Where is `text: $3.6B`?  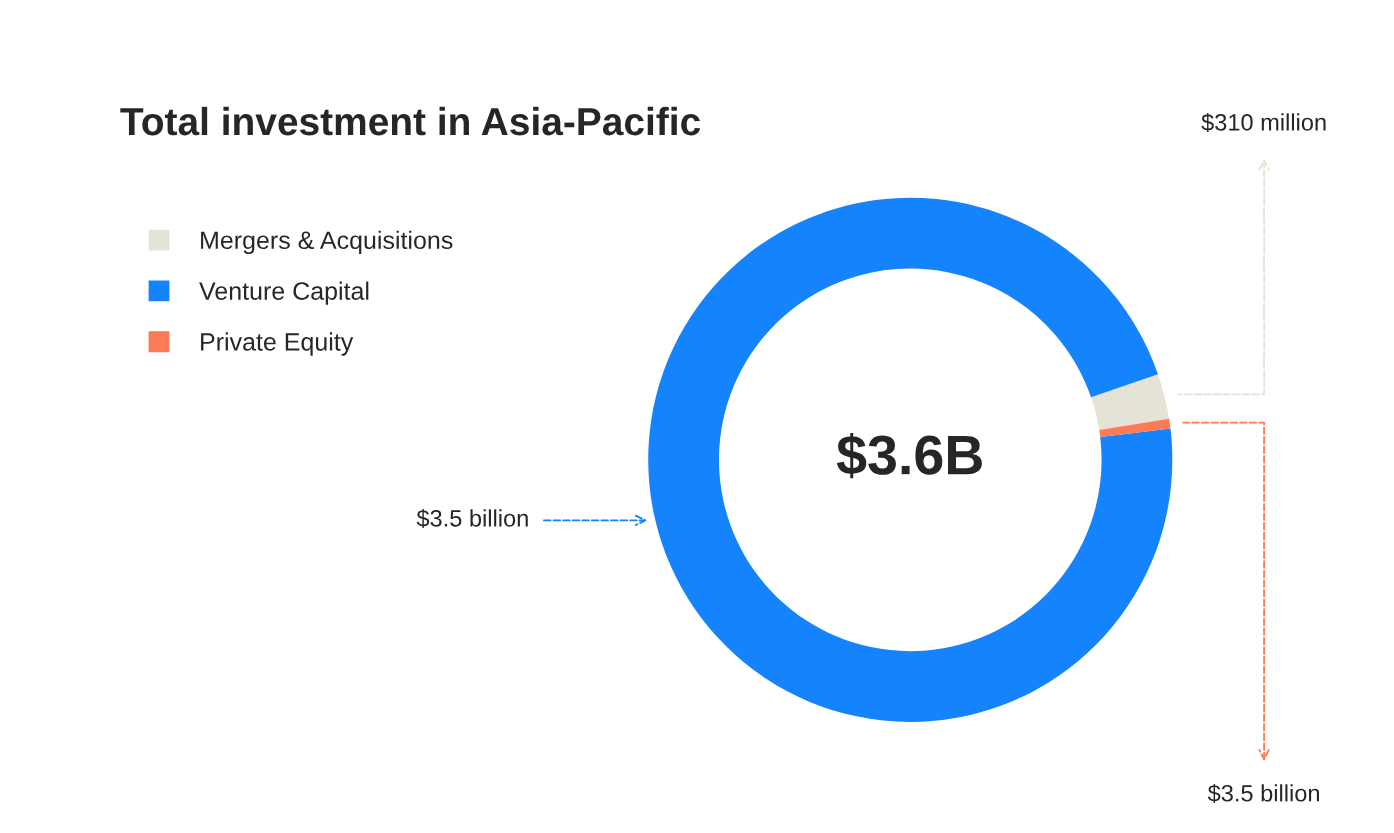 text: $3.6B is located at coordinates (909, 455).